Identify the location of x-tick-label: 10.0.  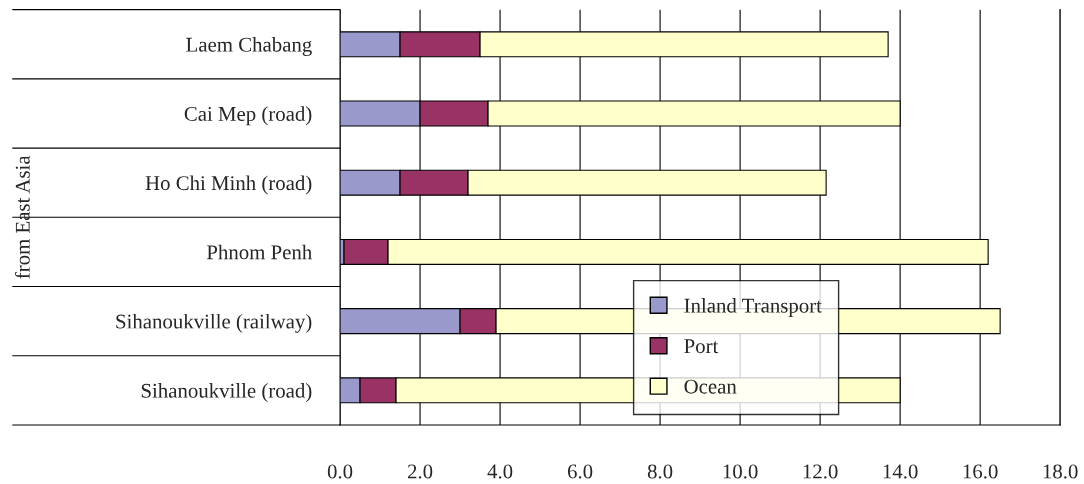
(740, 471).